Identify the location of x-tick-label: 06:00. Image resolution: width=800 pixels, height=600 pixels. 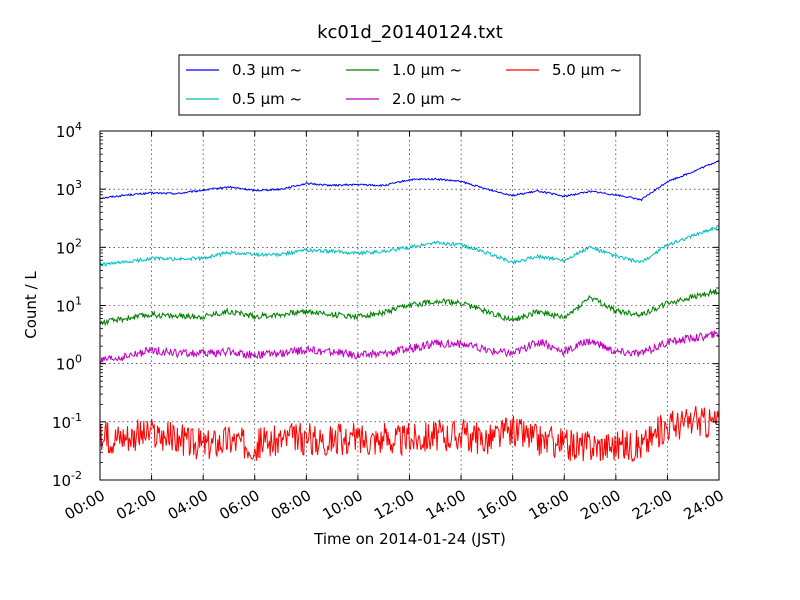
(239, 504).